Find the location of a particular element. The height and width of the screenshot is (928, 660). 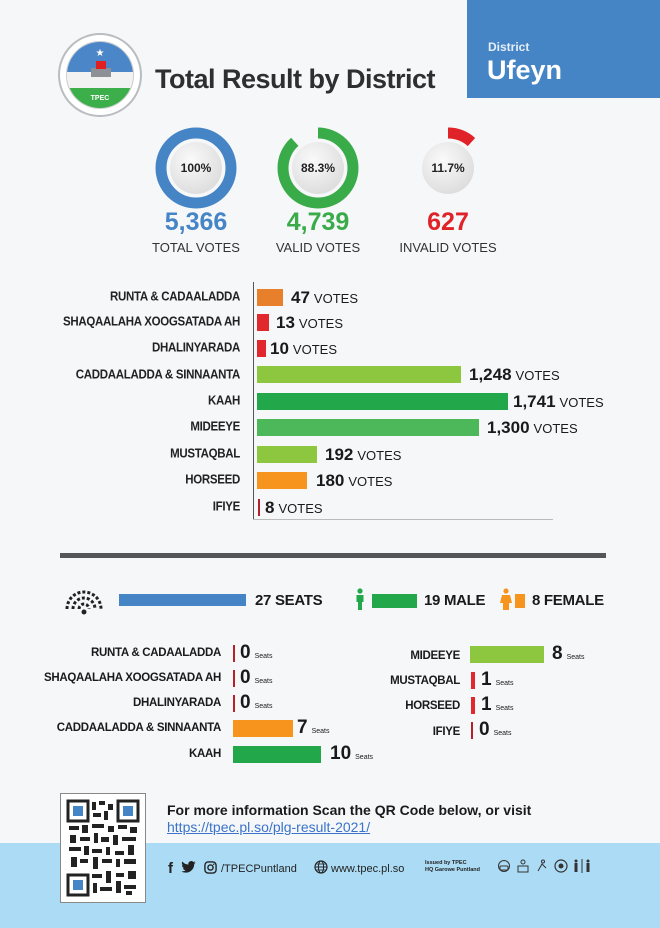

seat-row-label: DHALINYARADA is located at coordinates (177, 703).